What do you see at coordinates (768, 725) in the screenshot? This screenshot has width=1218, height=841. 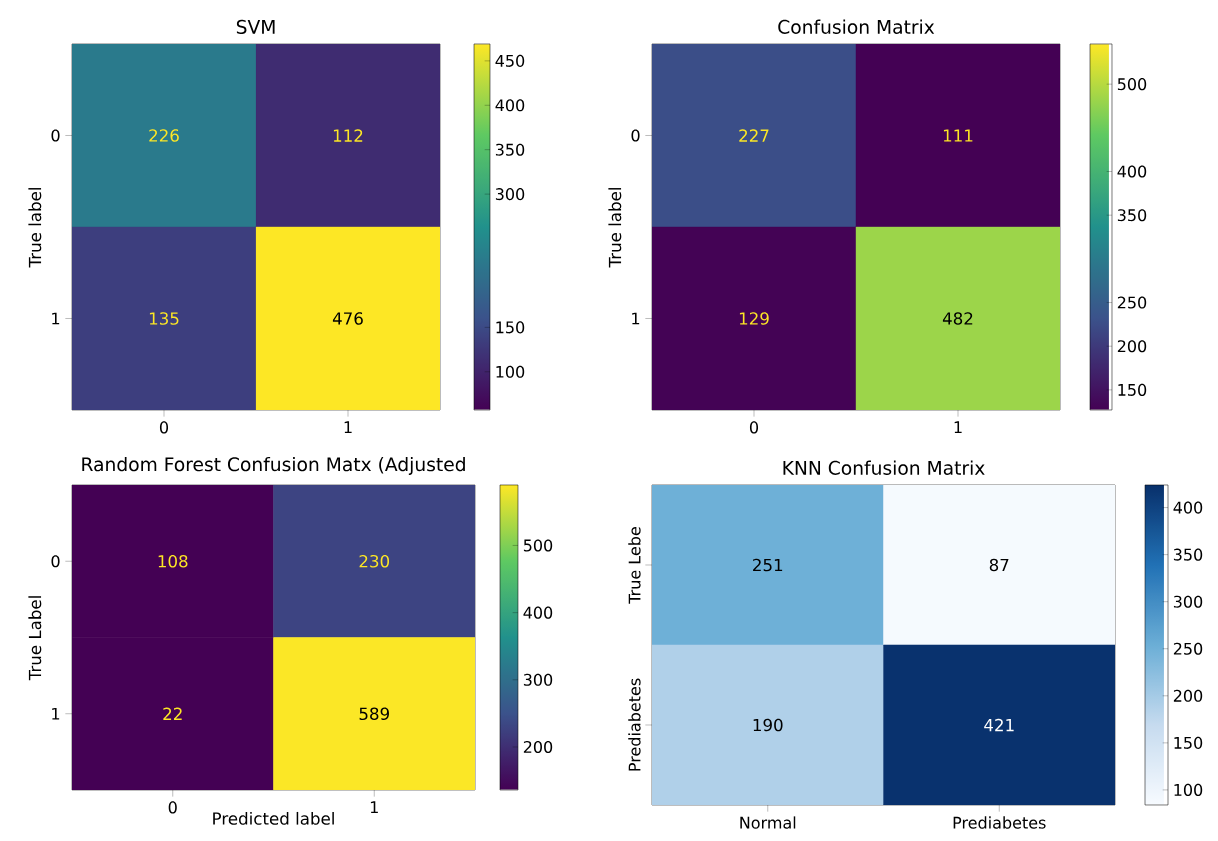 I see `data-label: 190` at bounding box center [768, 725].